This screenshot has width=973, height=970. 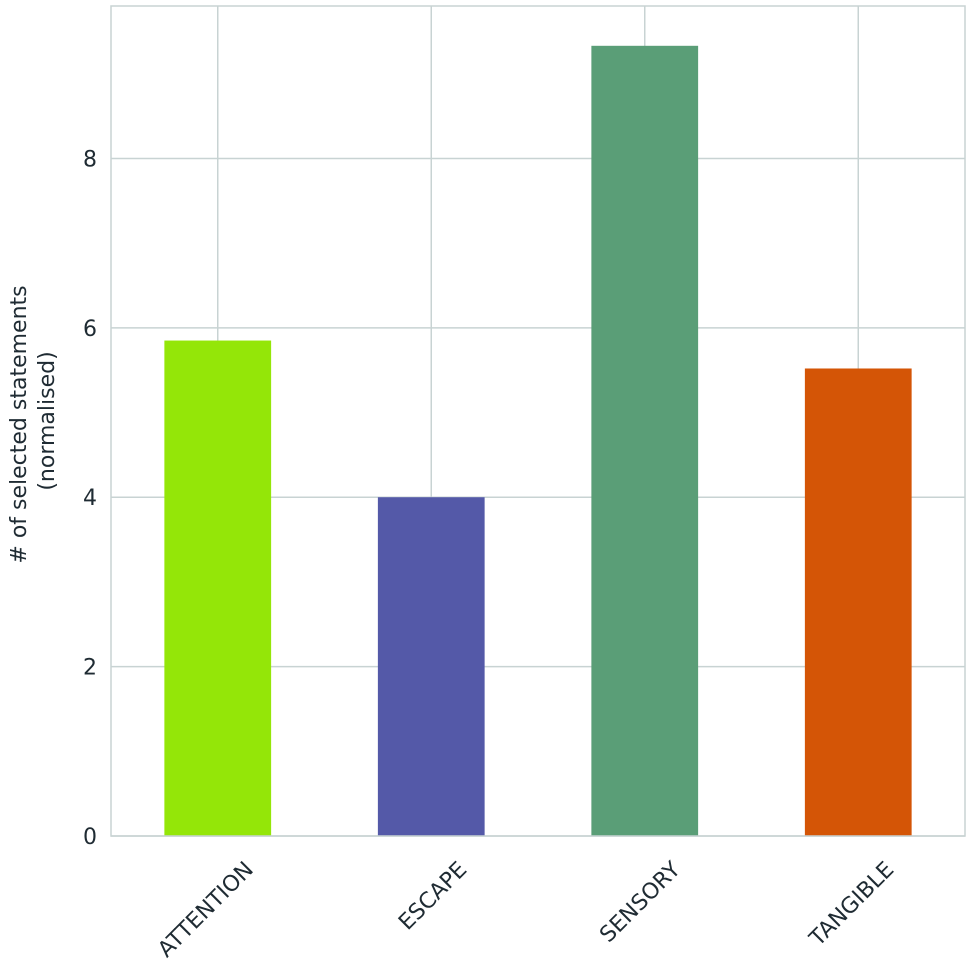 What do you see at coordinates (205, 909) in the screenshot?
I see `x-tick-label: ATTENTION` at bounding box center [205, 909].